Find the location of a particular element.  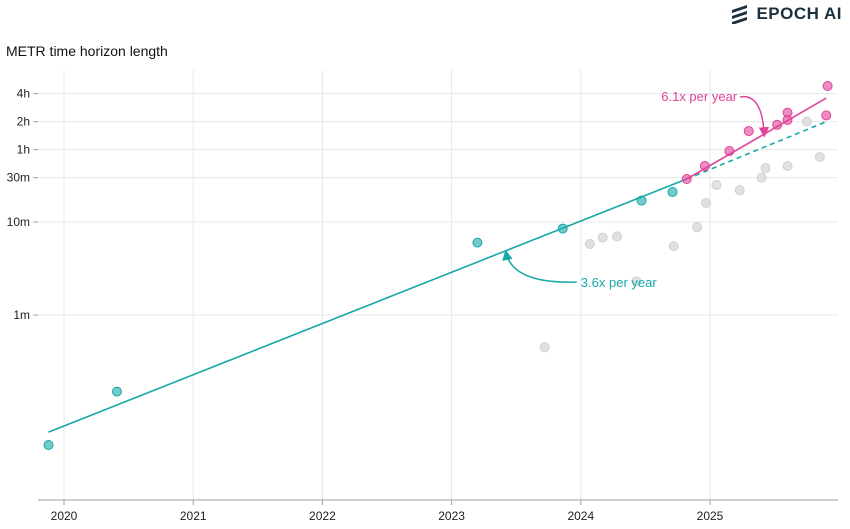

annotations: 3.6x per year 6.1x per year is located at coordinates (636, 189).